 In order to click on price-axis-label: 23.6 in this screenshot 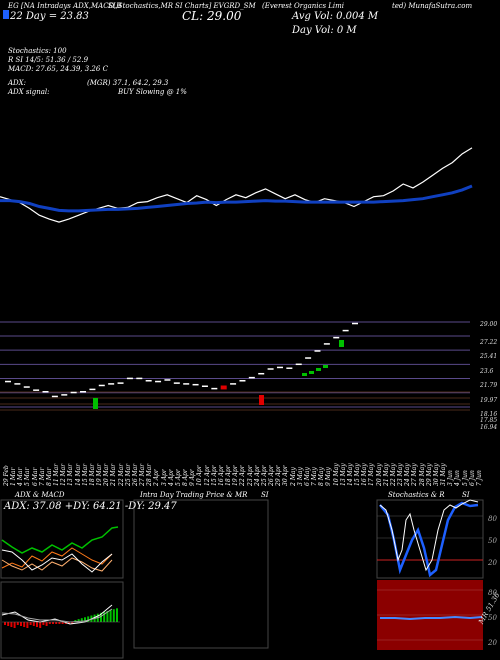, I will do `click(487, 371)`.